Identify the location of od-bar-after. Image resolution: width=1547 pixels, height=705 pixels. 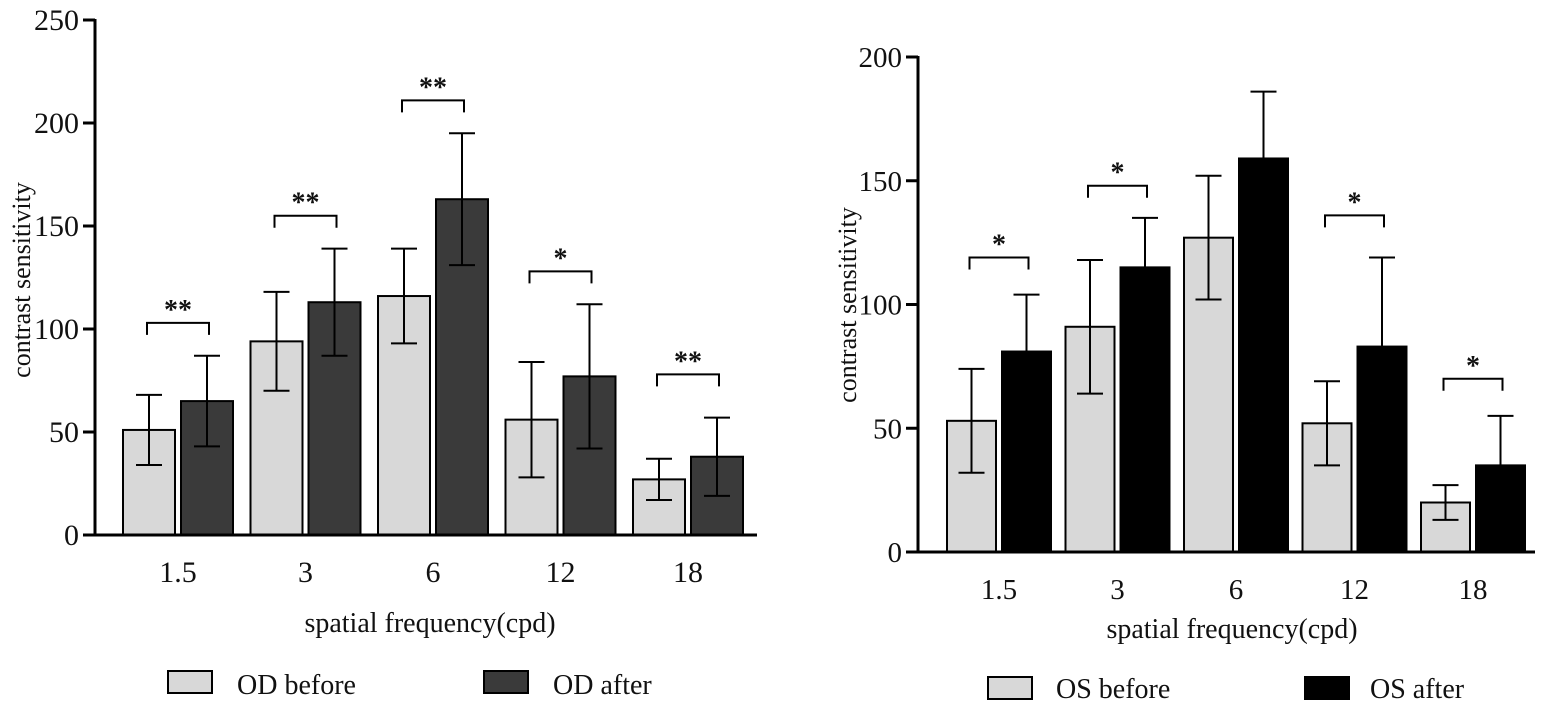
(334, 418).